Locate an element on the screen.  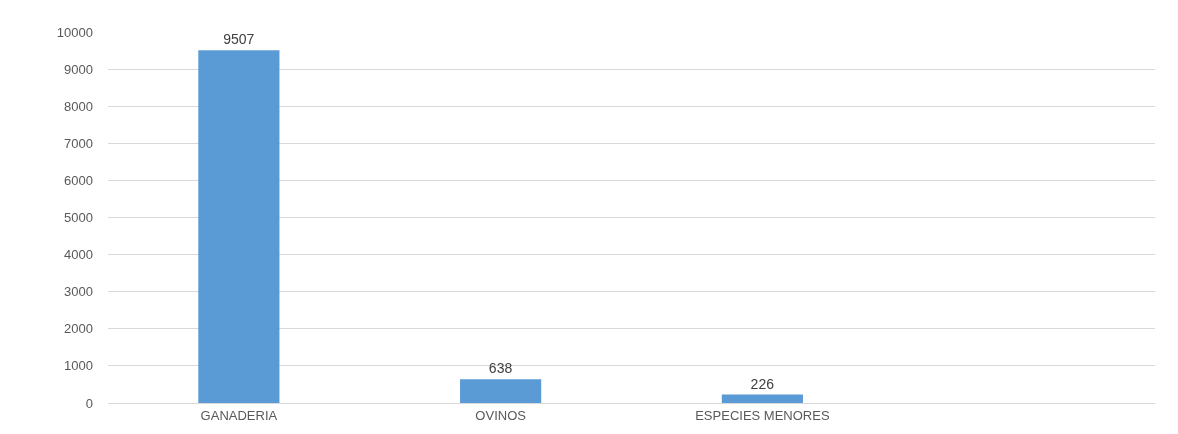
y-tick-label: 9000 is located at coordinates (78, 69).